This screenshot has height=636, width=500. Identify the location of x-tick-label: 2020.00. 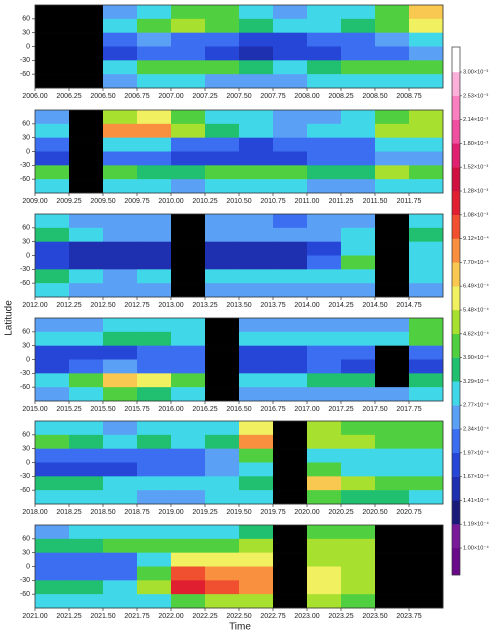
(306, 512).